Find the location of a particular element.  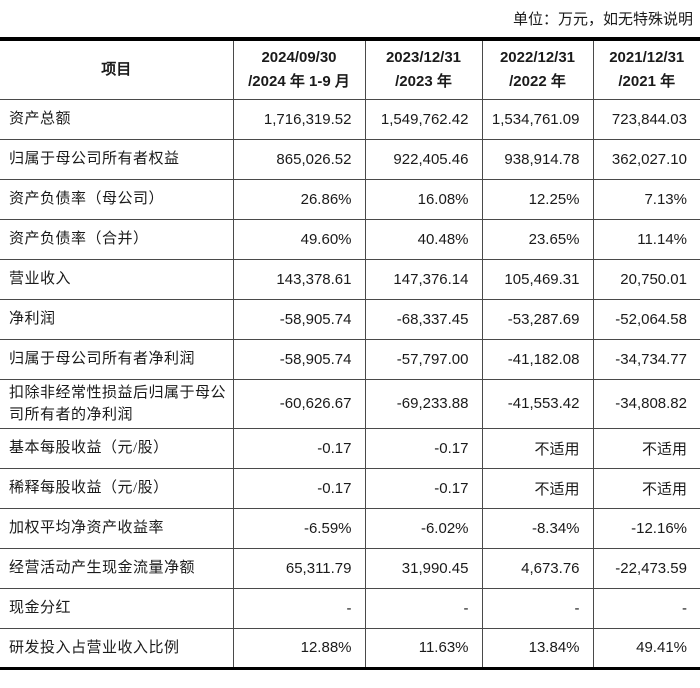

header-cell-item: 项目 is located at coordinates (116, 69).